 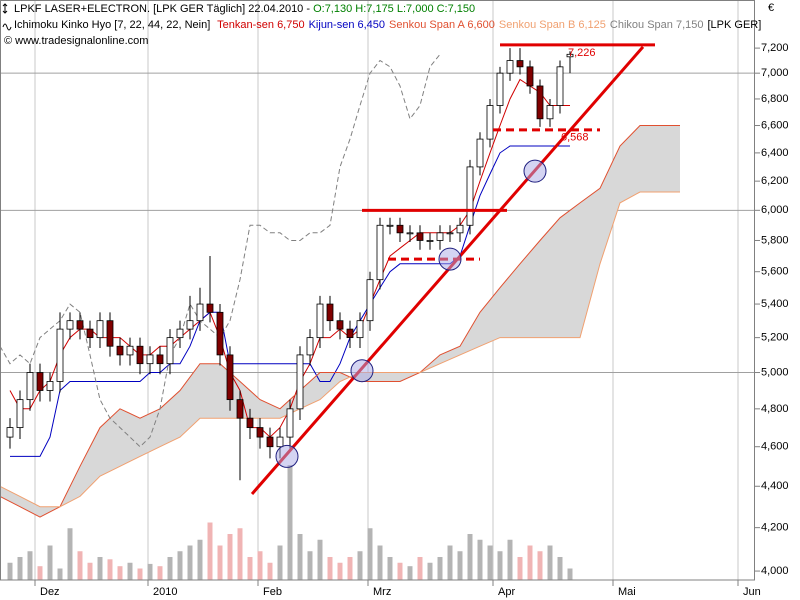 I want to click on y-tick-label: 6,000, so click(x=775, y=210).